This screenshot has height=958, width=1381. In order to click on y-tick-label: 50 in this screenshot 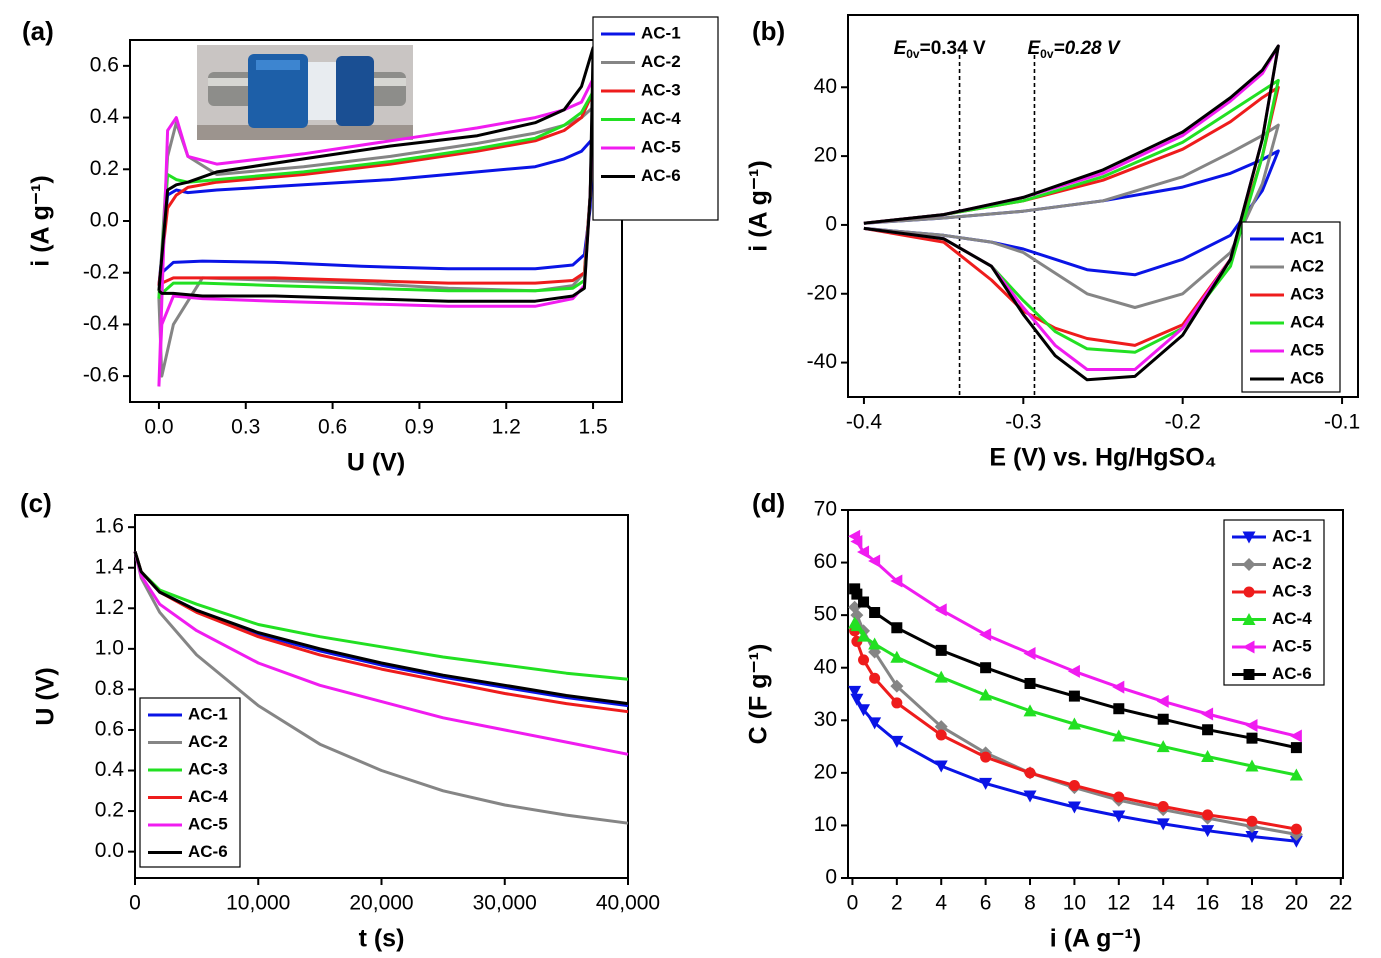, I will do `click(825, 614)`.